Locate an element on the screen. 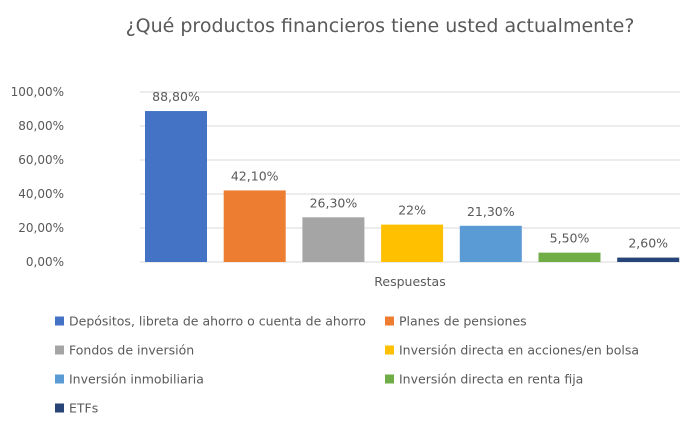 Image resolution: width=690 pixels, height=434 pixels. legend-item: Inversión directa en renta fija is located at coordinates (484, 379).